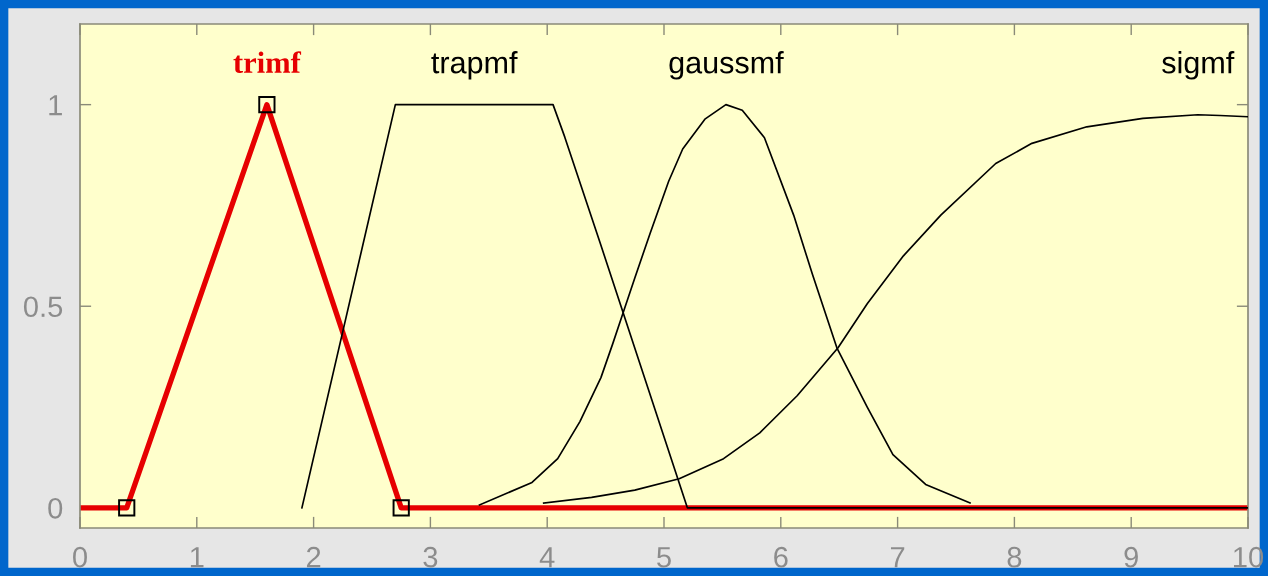 This screenshot has width=1268, height=576. I want to click on x-tick-label: 4, so click(547, 557).